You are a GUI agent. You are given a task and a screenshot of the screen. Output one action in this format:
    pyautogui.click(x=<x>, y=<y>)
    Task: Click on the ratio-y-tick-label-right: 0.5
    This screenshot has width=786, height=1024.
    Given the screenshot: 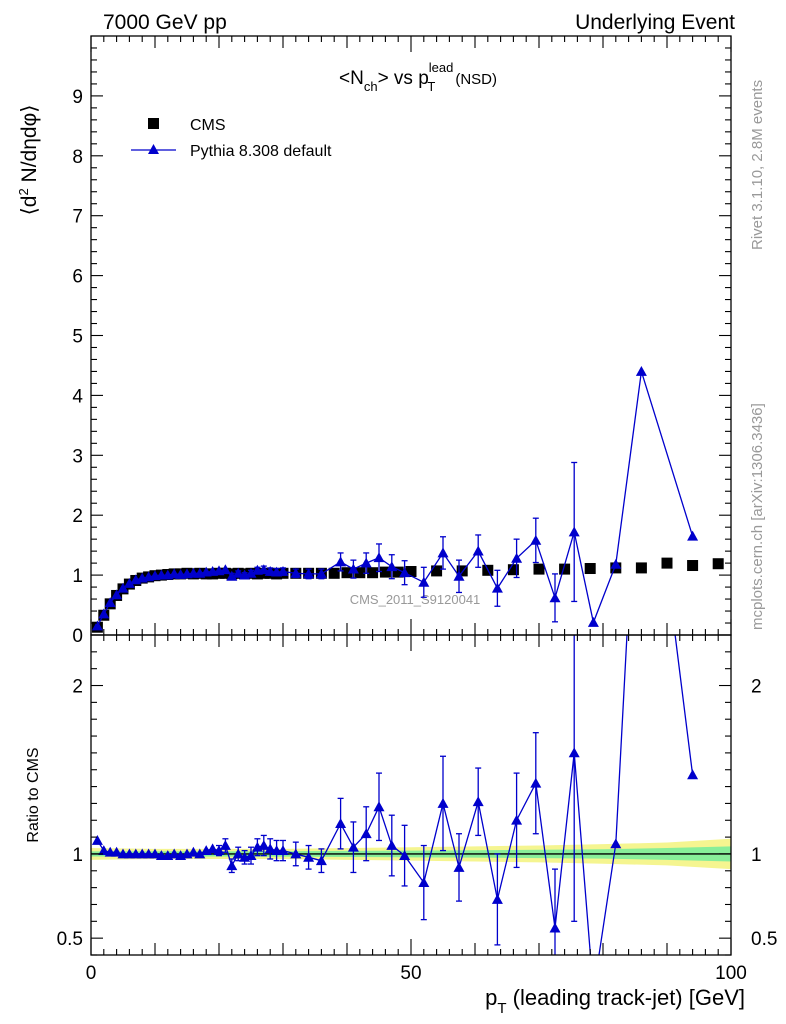 What is the action you would take?
    pyautogui.click(x=764, y=939)
    